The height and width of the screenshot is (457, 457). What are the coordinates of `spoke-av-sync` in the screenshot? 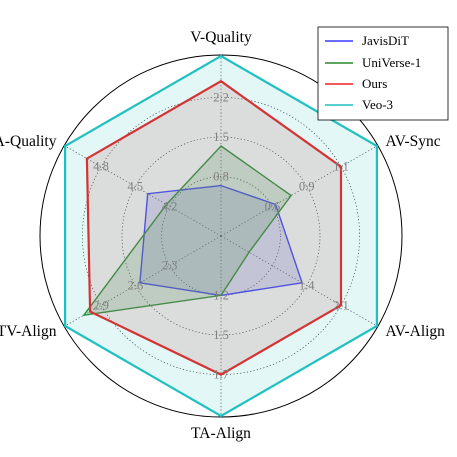 It's located at (299, 191).